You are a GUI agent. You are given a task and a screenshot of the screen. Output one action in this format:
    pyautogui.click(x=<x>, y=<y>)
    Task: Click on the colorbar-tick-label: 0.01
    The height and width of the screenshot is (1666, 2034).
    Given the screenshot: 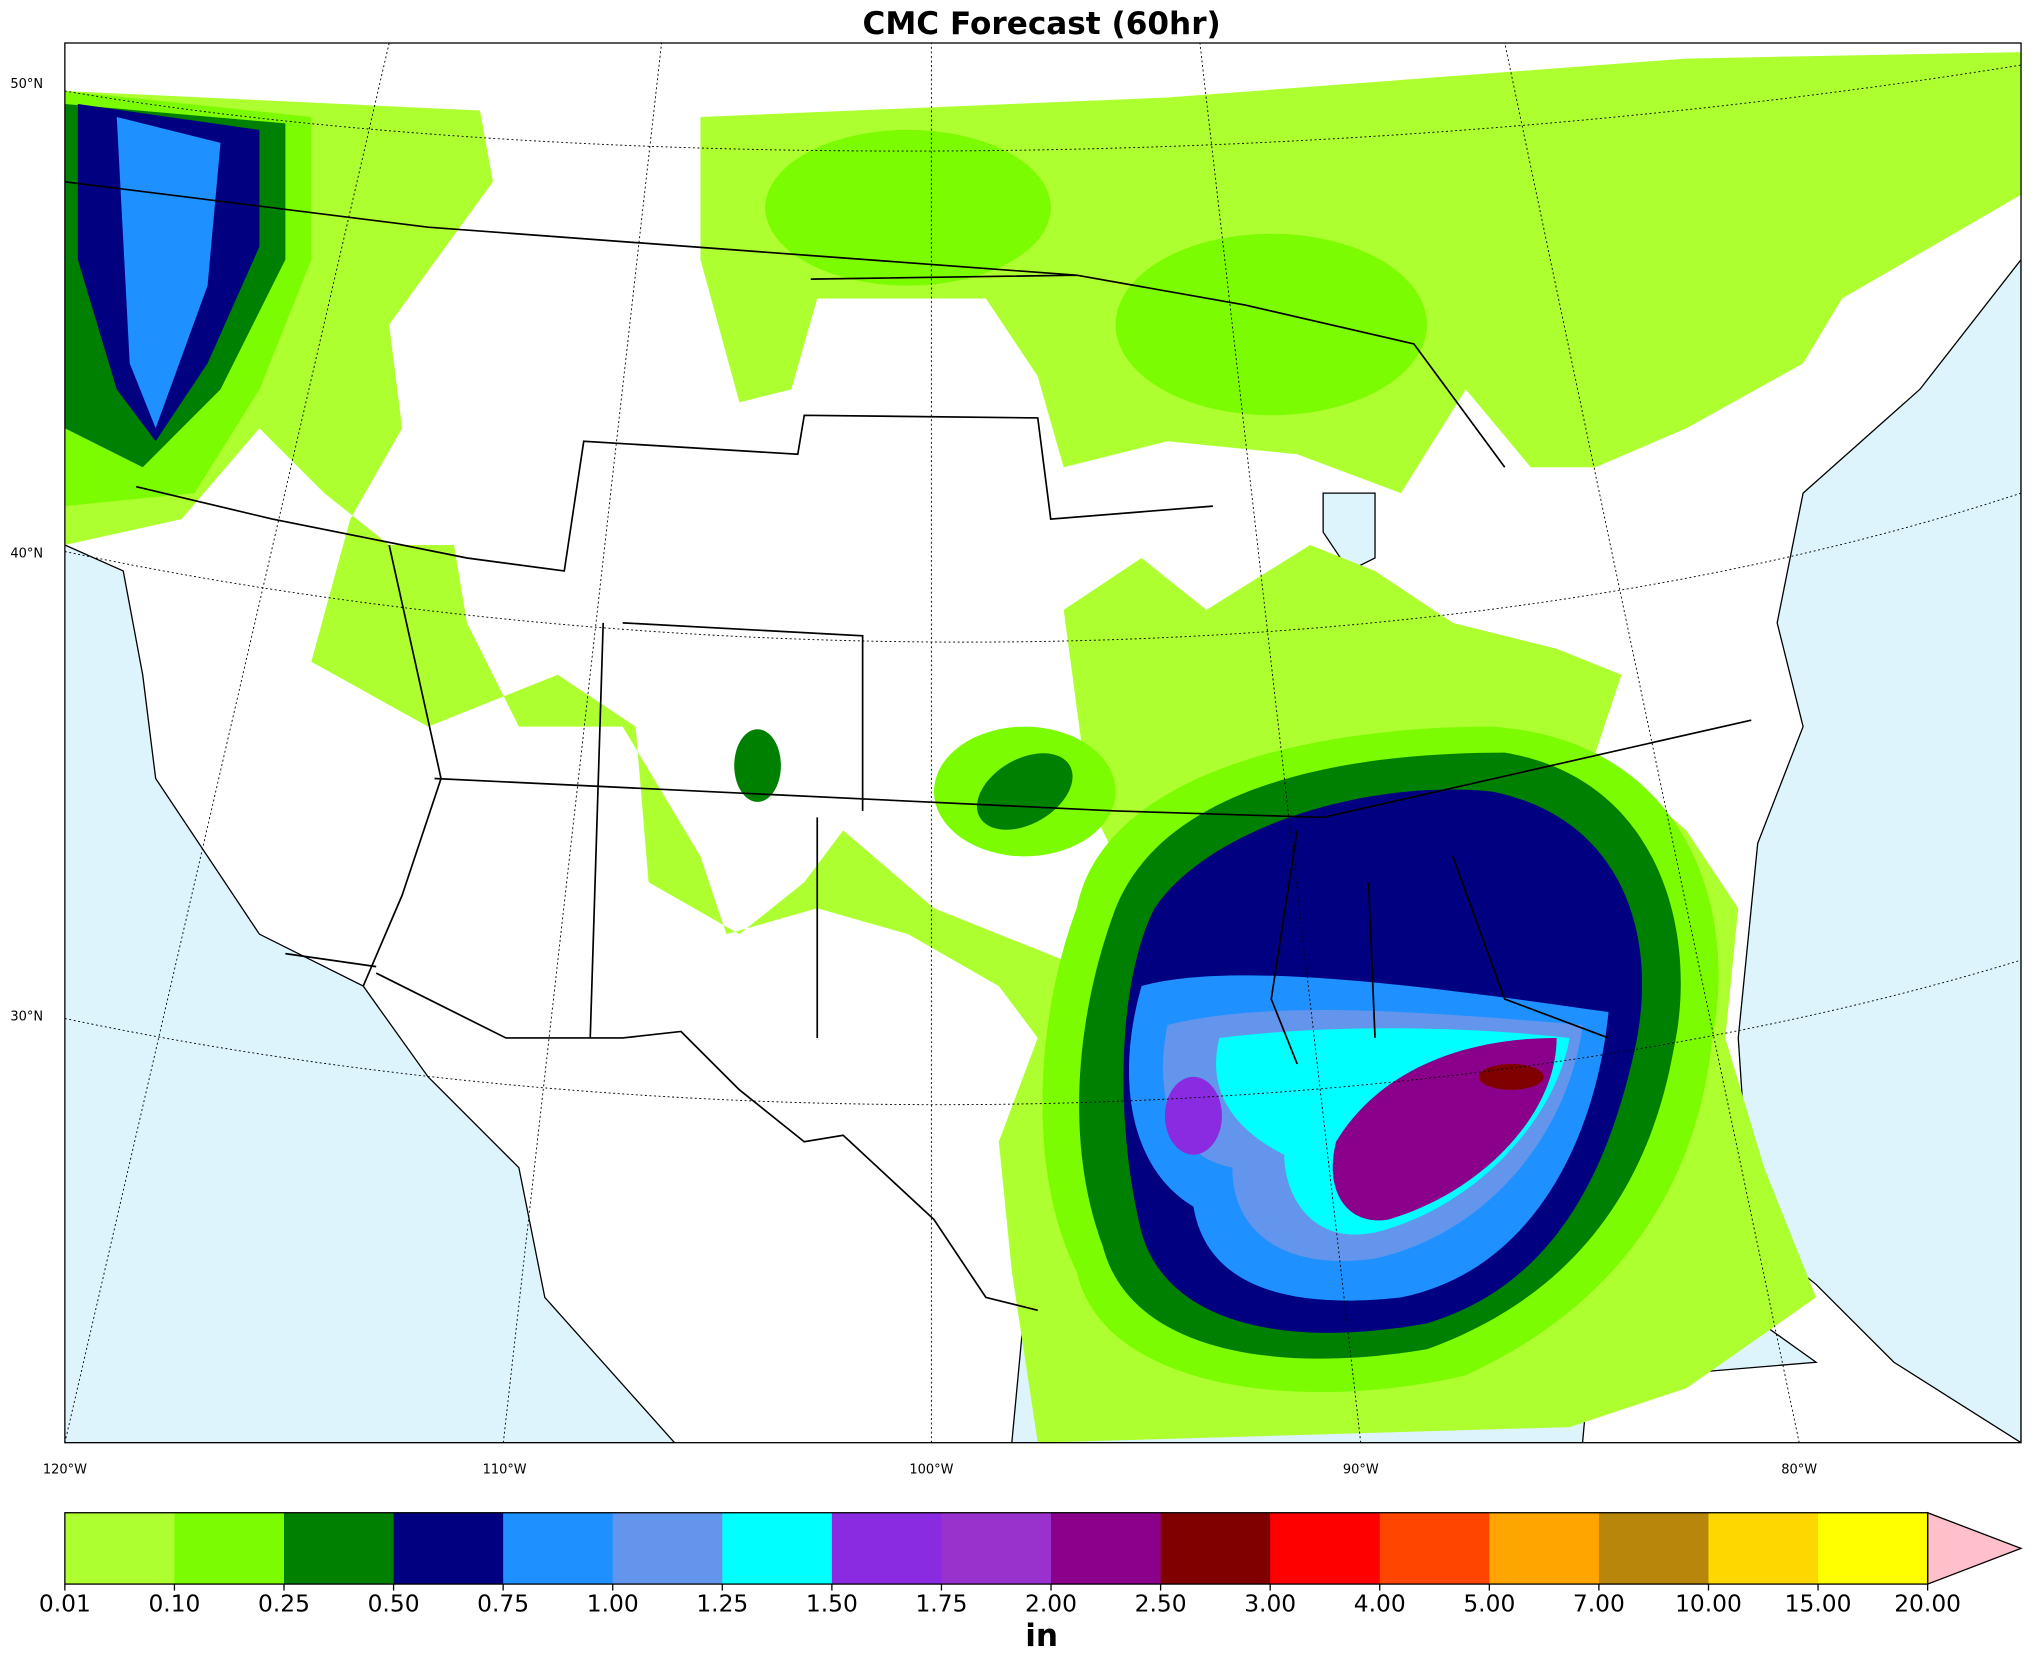 What is the action you would take?
    pyautogui.click(x=65, y=1603)
    